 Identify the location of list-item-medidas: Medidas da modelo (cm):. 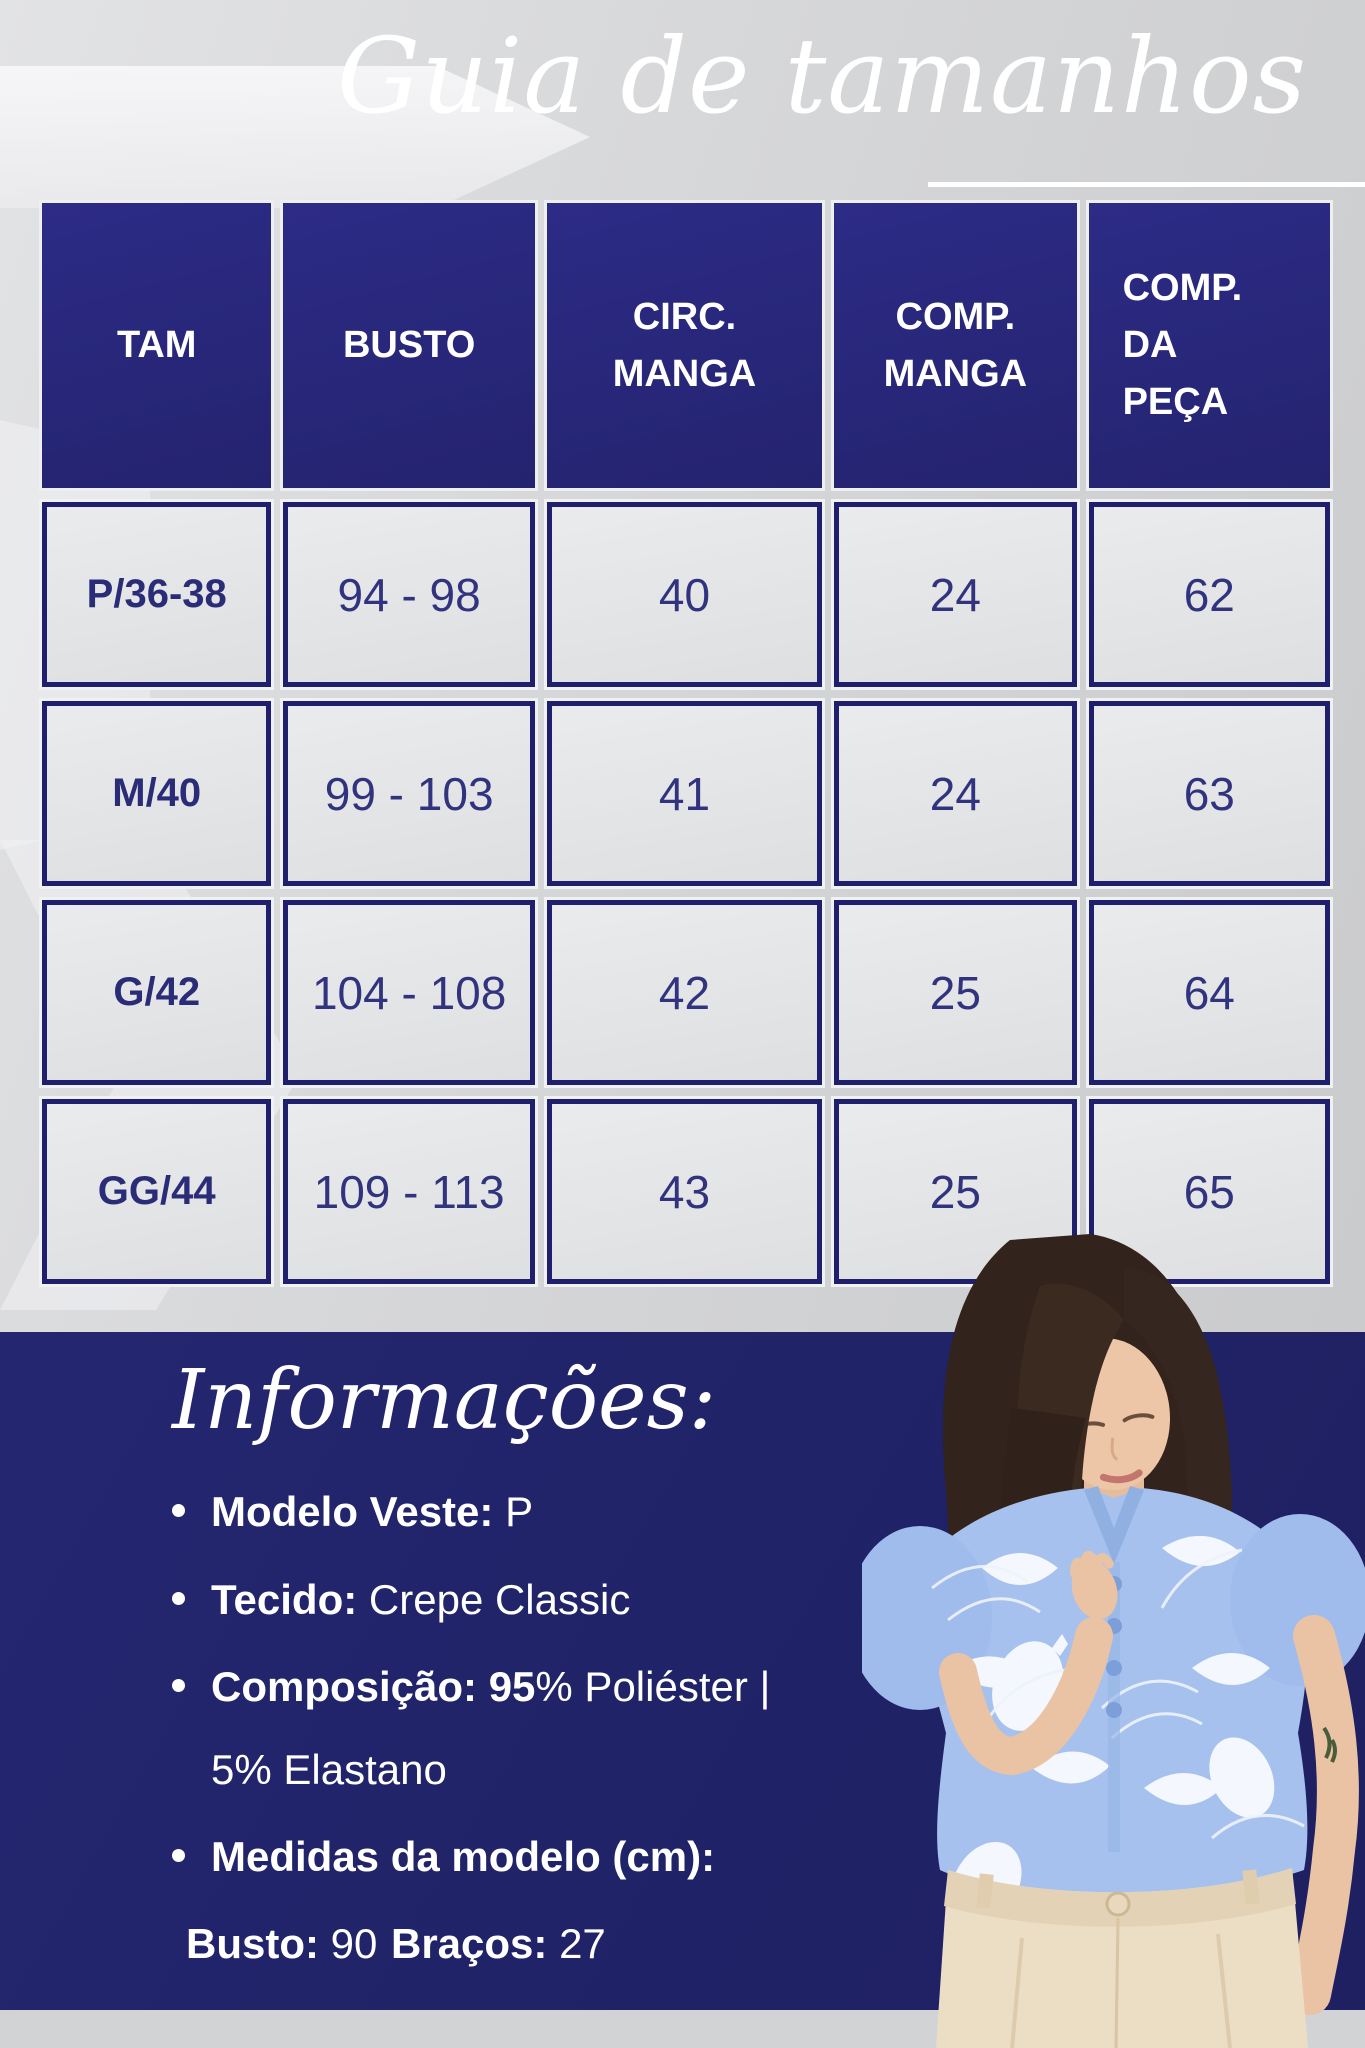
(768, 1857).